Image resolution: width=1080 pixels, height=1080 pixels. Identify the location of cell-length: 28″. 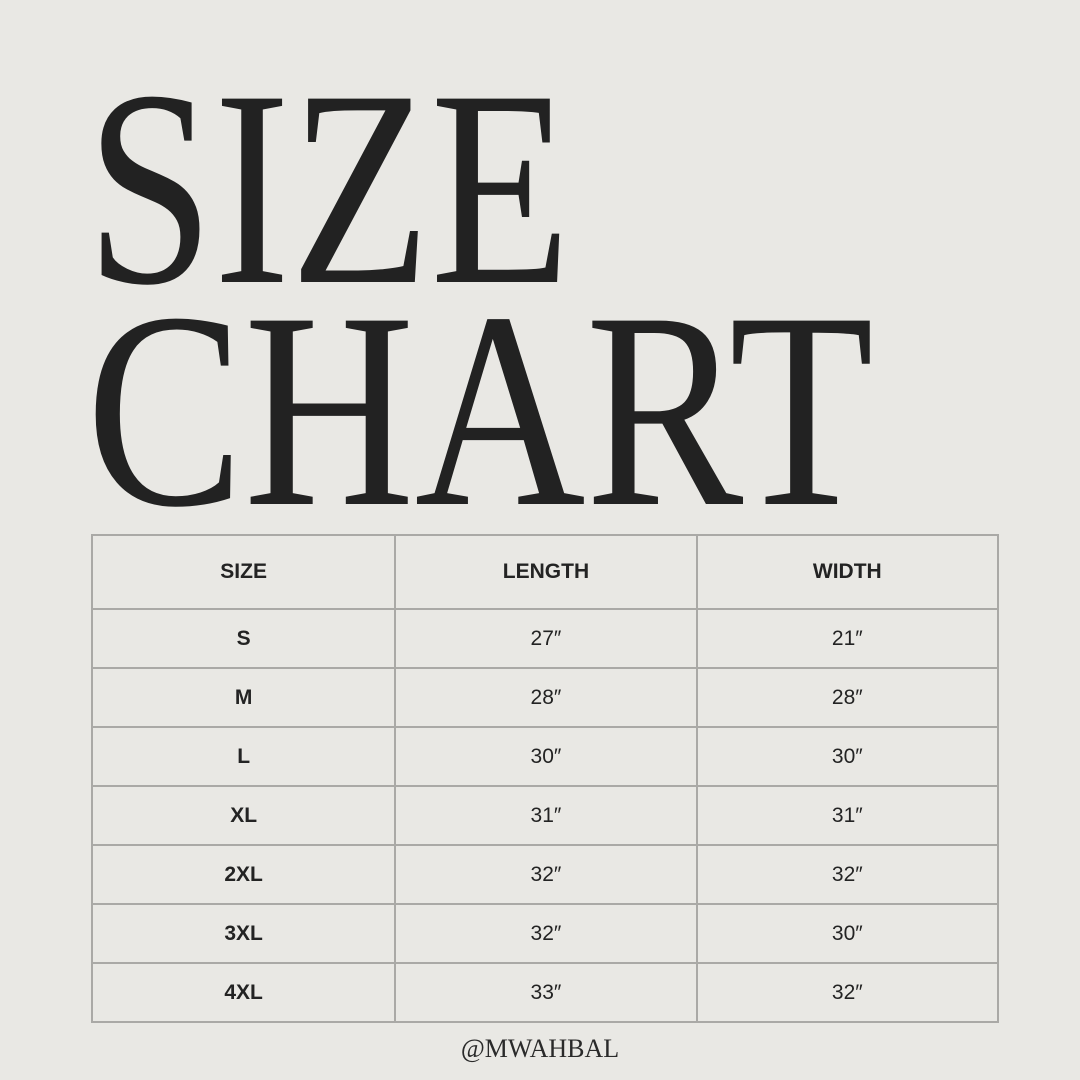
(546, 697).